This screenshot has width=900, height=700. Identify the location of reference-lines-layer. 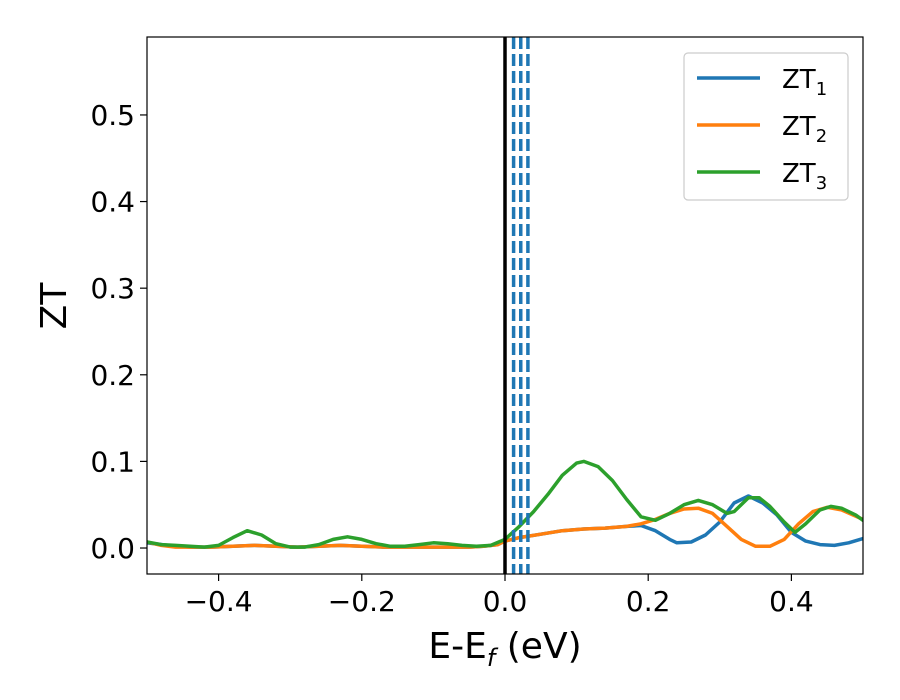
(516, 305).